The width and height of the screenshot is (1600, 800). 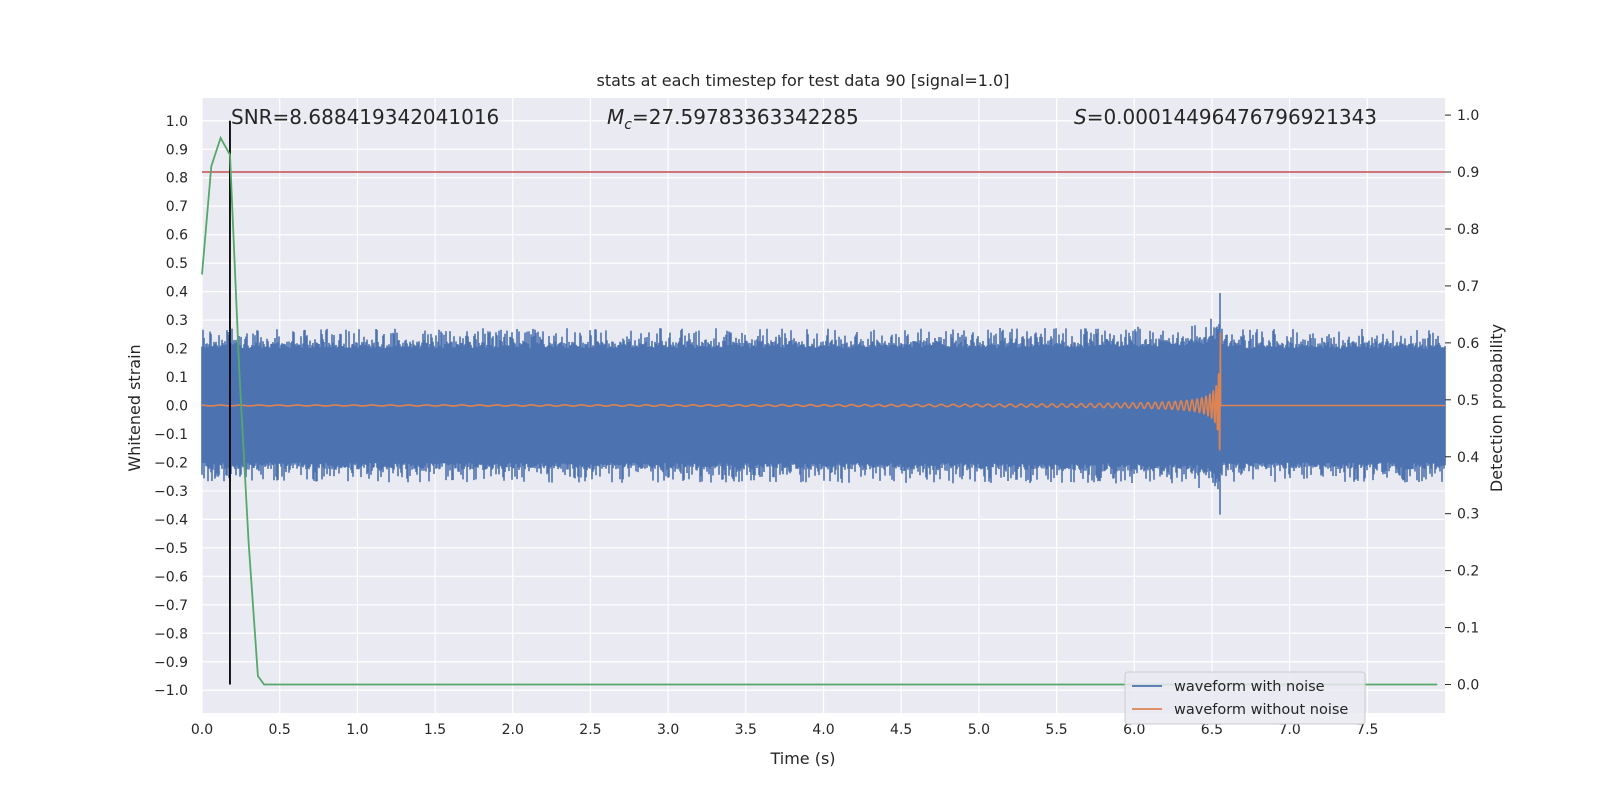 I want to click on x-axis-label: Time (s), so click(x=802, y=758).